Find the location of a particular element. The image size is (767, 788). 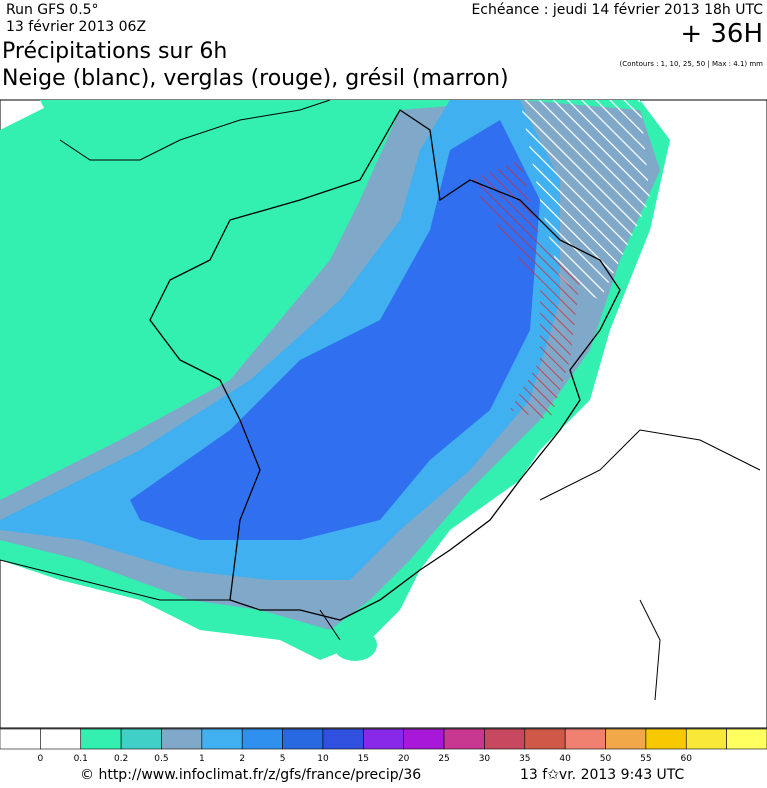

legend-label: 0.5 is located at coordinates (161, 759).